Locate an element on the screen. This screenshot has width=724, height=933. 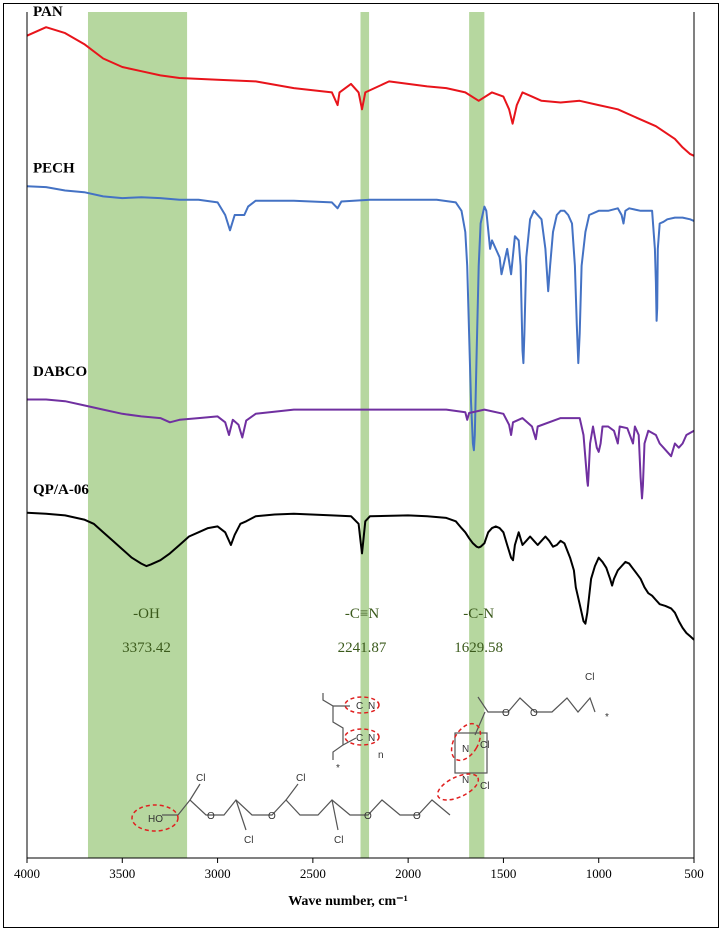
quaternized-structure-icon: Cl O O * N Cl N Cl is located at coordinates (522, 736).